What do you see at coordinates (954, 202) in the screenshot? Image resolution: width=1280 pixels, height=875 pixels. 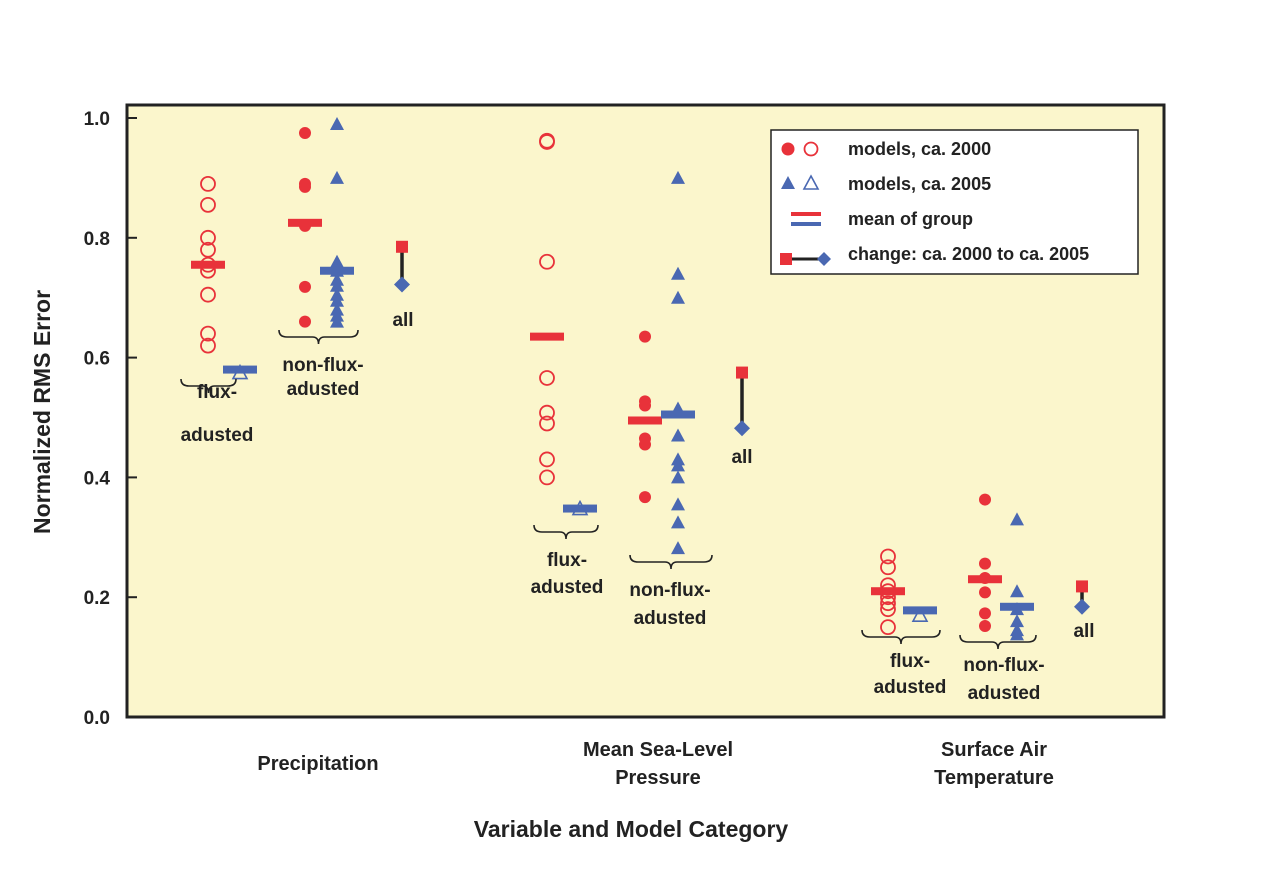 I see `legend-box` at bounding box center [954, 202].